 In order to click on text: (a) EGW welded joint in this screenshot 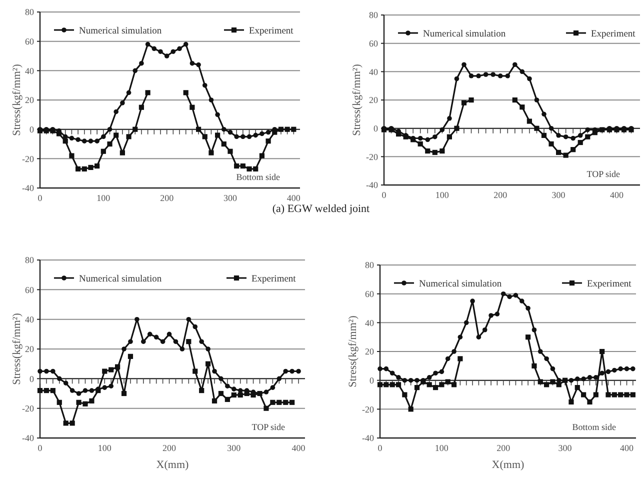, I will do `click(321, 209)`.